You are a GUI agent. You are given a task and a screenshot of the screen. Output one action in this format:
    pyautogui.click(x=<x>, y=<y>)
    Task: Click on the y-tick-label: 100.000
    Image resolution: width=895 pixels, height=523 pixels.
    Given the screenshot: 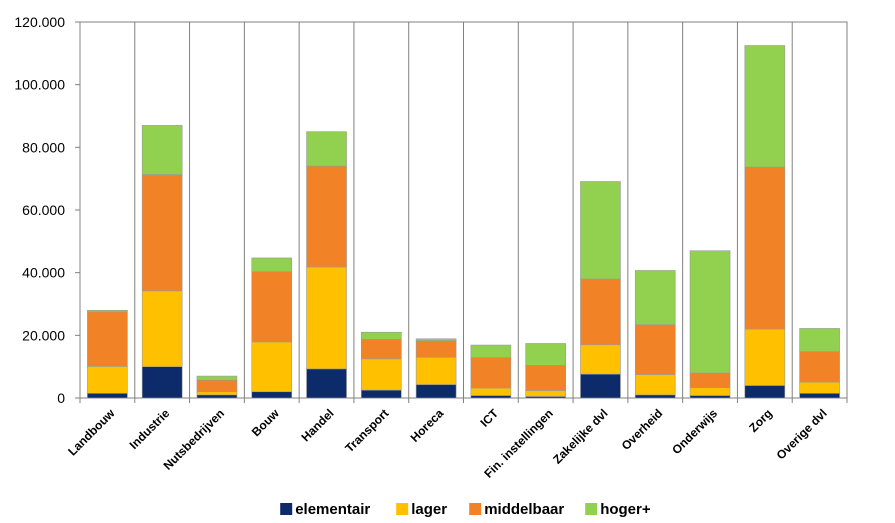 What is the action you would take?
    pyautogui.click(x=39, y=85)
    